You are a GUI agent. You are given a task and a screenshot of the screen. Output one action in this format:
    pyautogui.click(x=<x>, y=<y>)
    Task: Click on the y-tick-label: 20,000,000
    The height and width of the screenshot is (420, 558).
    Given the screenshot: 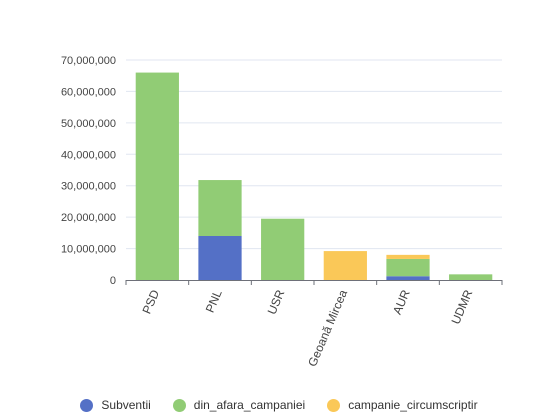 What is the action you would take?
    pyautogui.click(x=88, y=218)
    